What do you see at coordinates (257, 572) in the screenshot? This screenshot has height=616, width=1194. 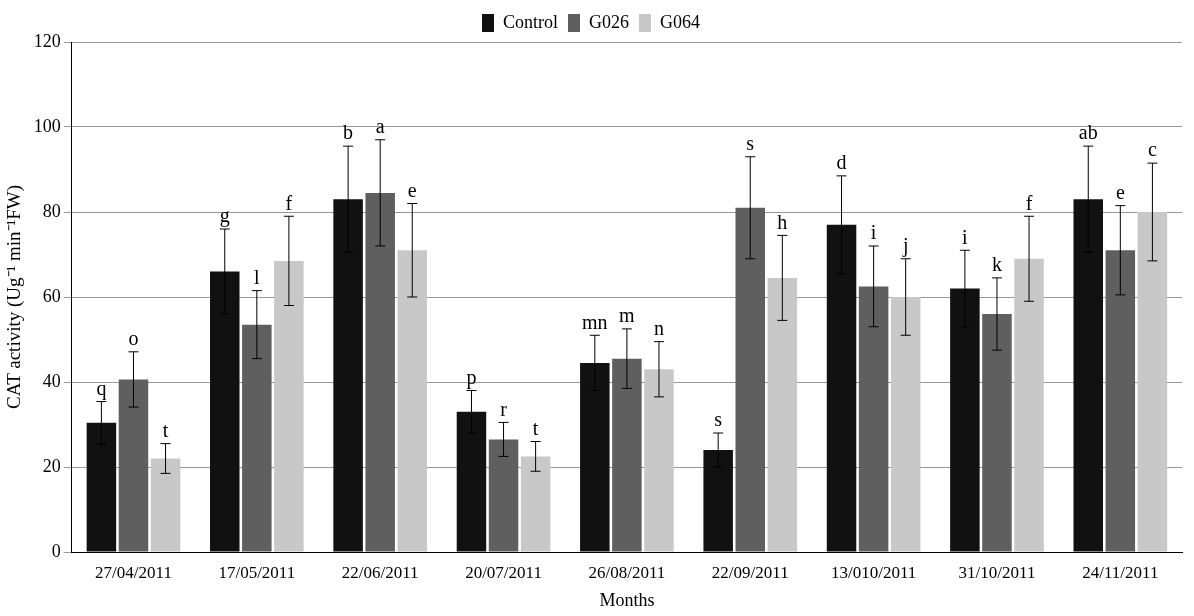 I see `x-tick-label: 17/05/2011` at bounding box center [257, 572].